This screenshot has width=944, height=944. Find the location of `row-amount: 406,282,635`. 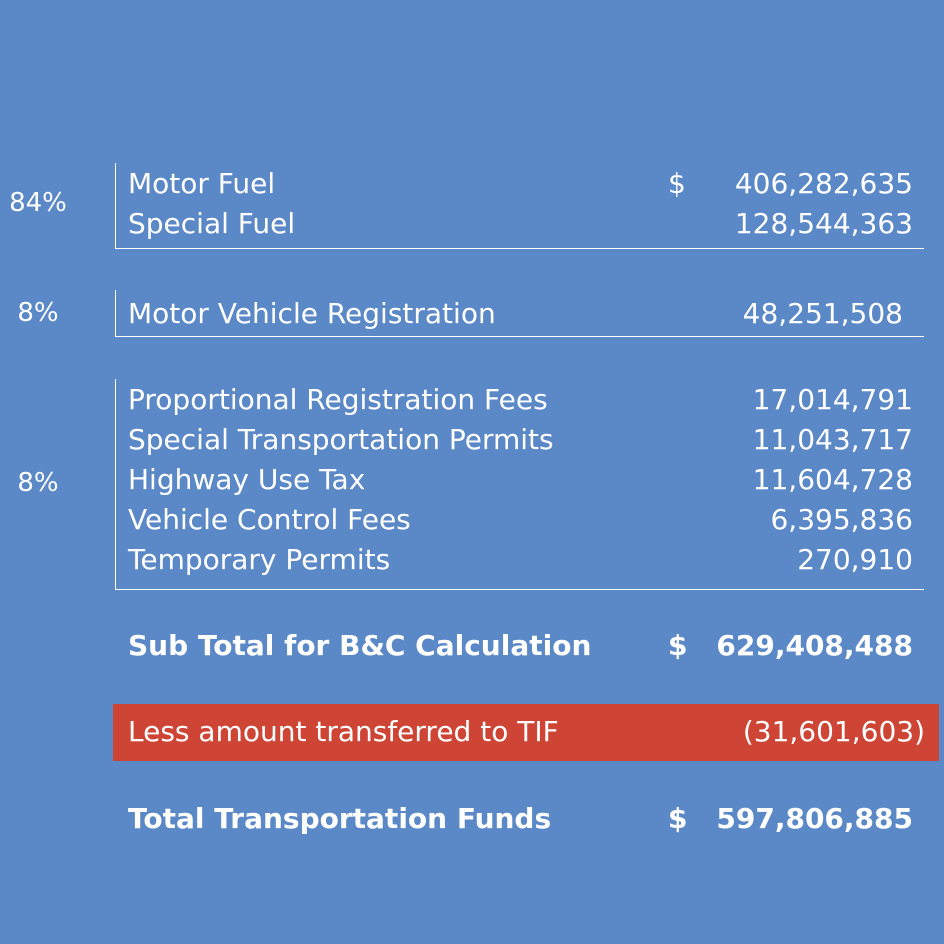

row-amount: 406,282,635 is located at coordinates (823, 183).